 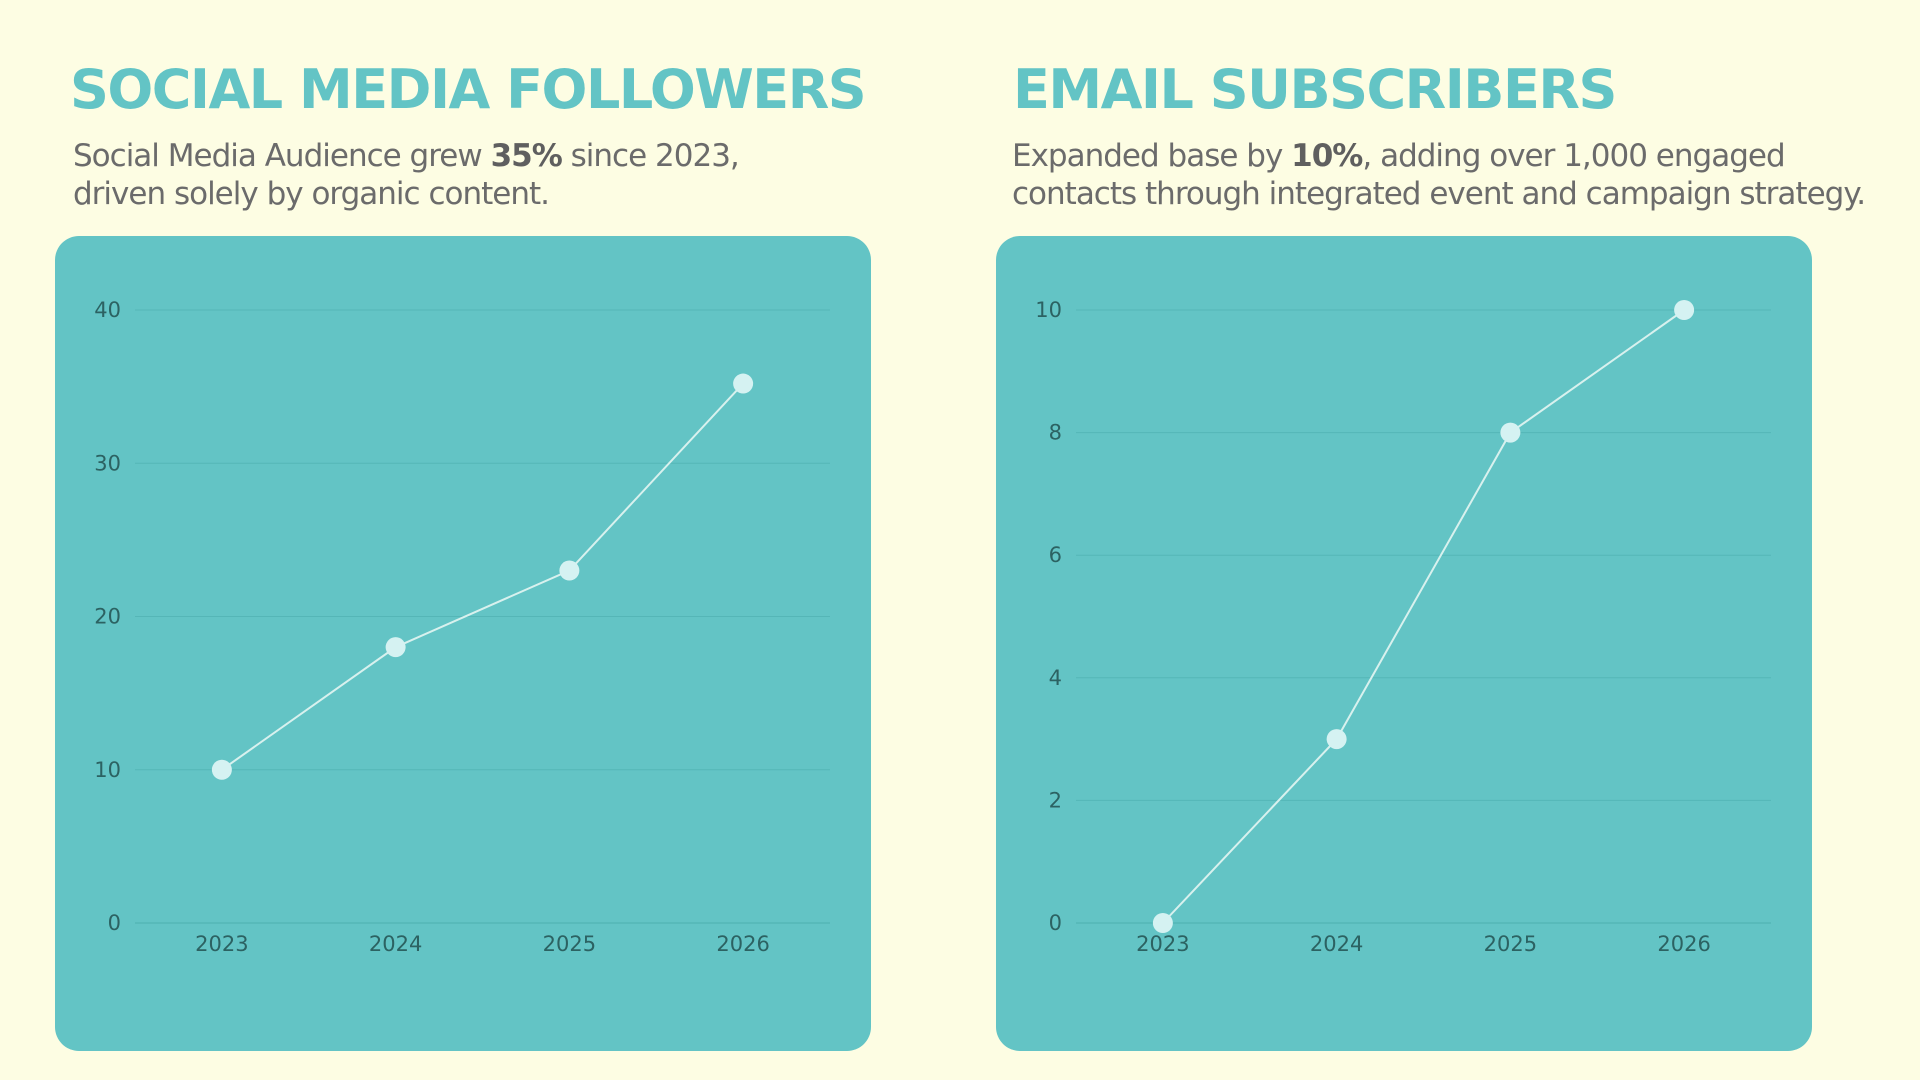 What do you see at coordinates (1055, 800) in the screenshot?
I see `y-tick-label: 2` at bounding box center [1055, 800].